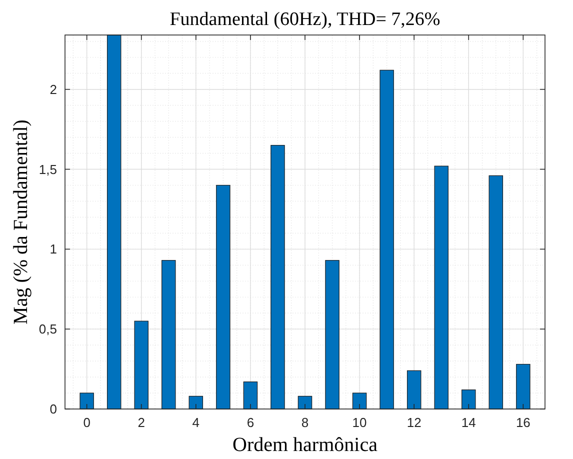  I want to click on x-tick-label: 14, so click(468, 422).